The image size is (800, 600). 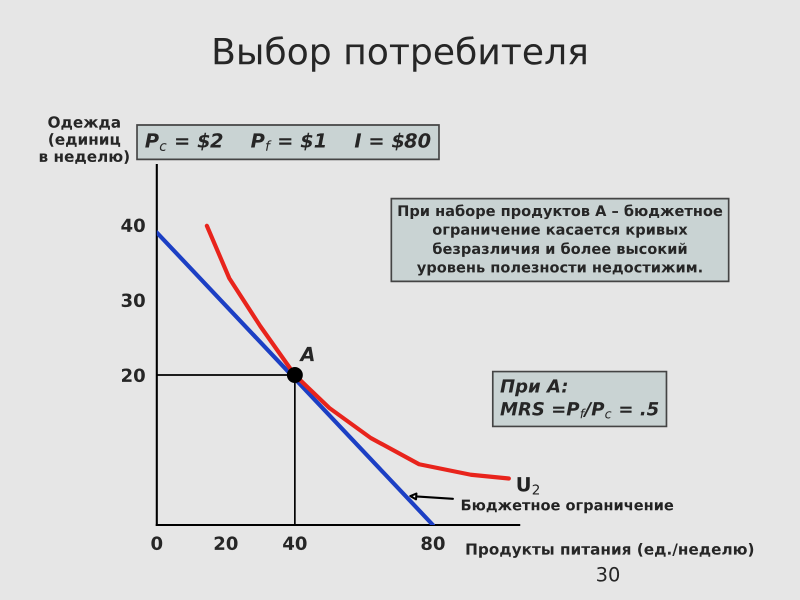 I want to click on annotation: При наборе продуктов A – бюджетное ограничение касается кривых безразличия и более высокий уровень полезности недостижим., so click(x=560, y=240).